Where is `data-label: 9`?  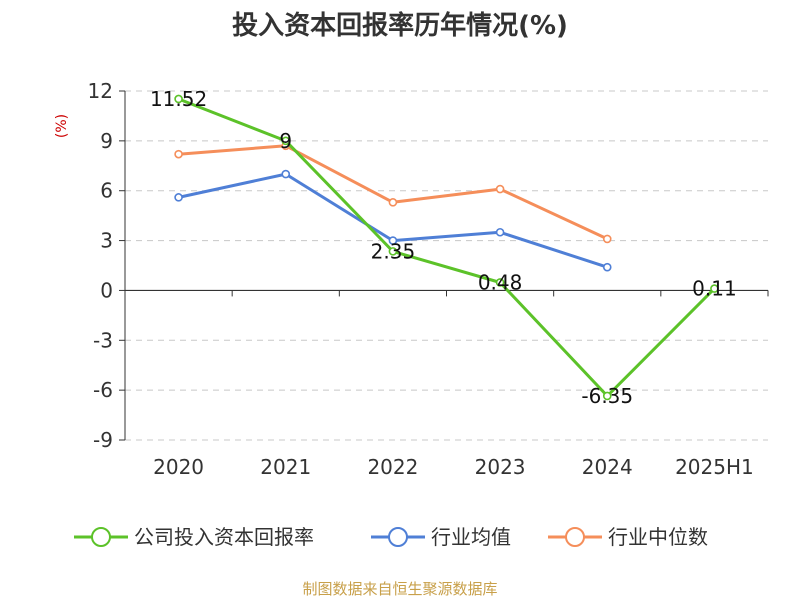
data-label: 9 is located at coordinates (285, 141).